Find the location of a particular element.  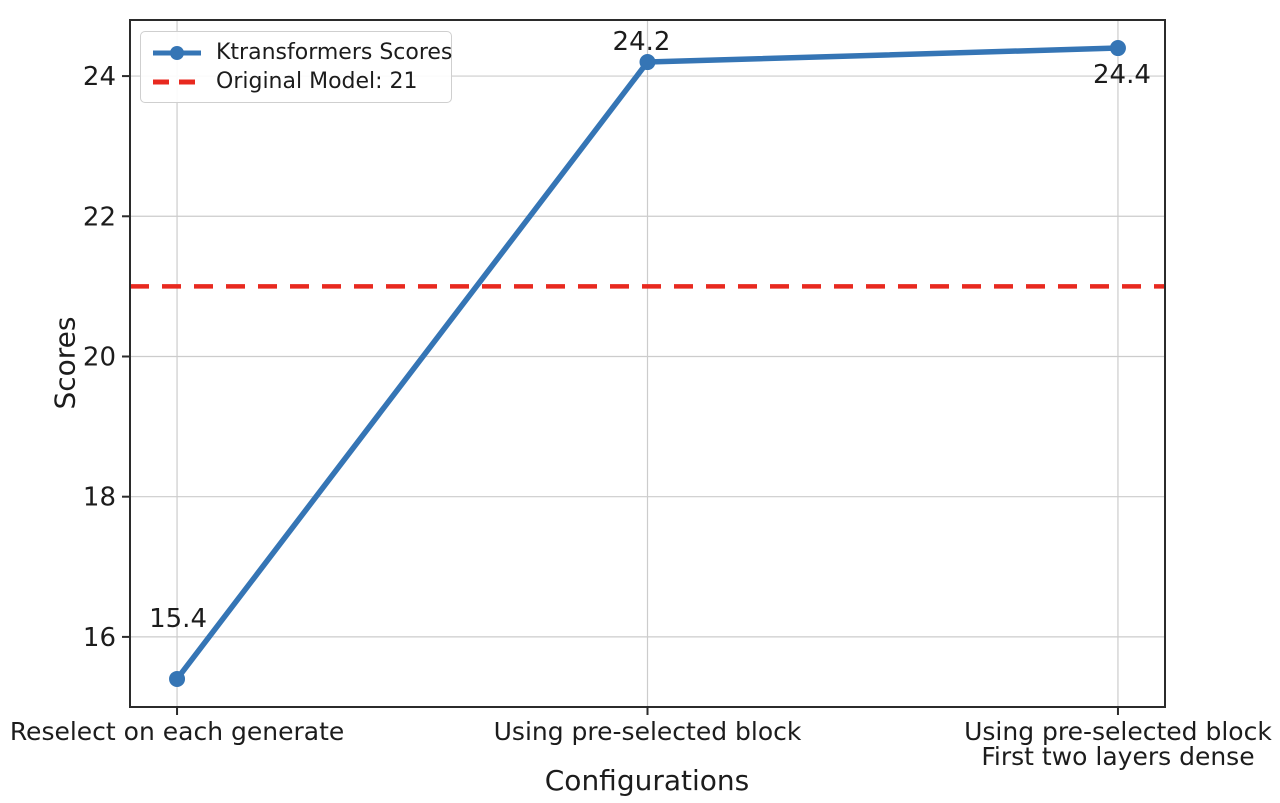

y-tick-label: 24 is located at coordinates (99, 77).